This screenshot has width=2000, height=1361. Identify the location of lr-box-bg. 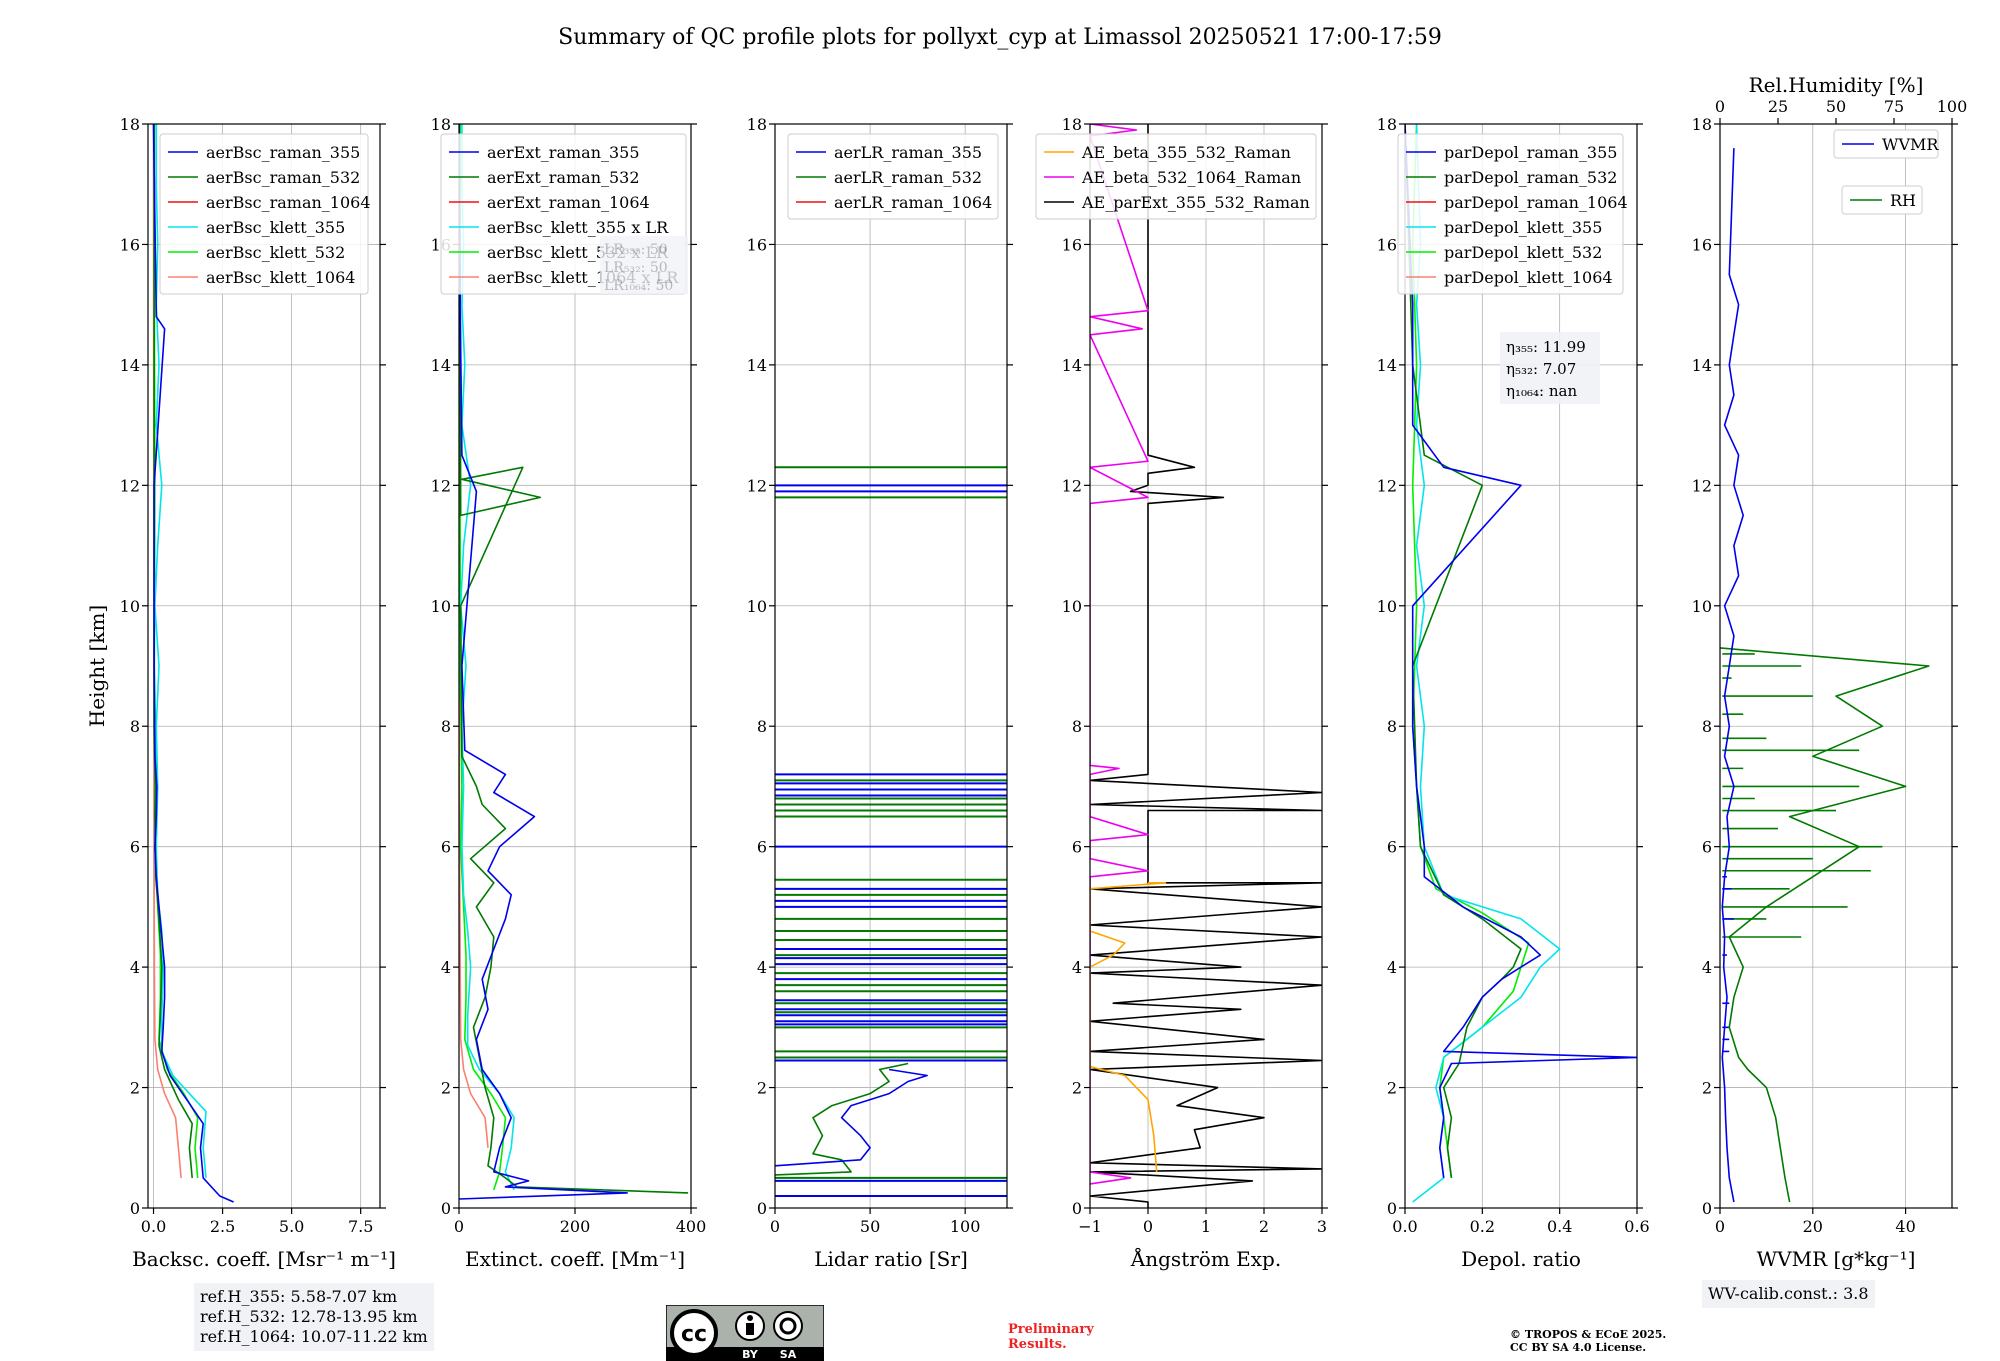
(644, 265).